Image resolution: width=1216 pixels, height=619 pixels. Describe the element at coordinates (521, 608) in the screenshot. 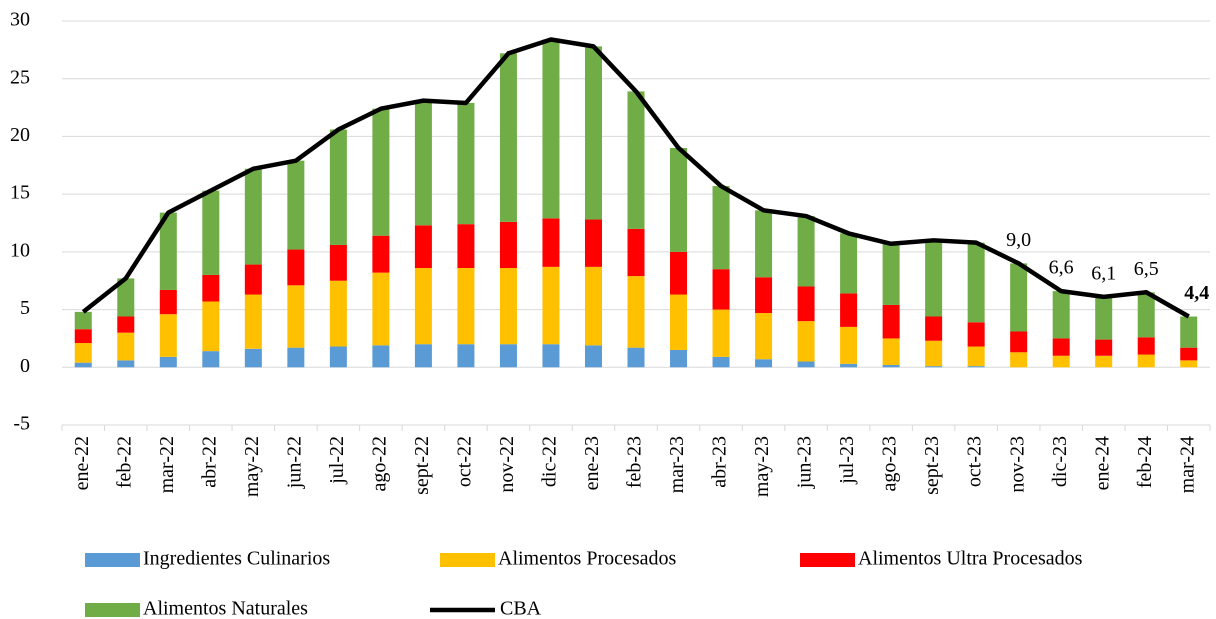

I see `legend-label: CBA` at that location.